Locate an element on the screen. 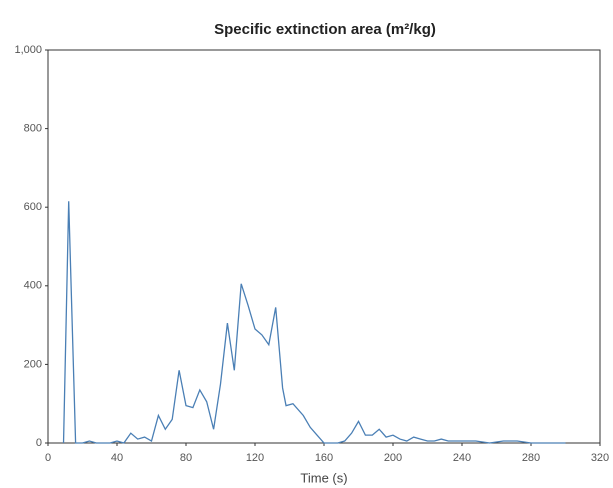  y-tick-label: 800 is located at coordinates (33, 129).